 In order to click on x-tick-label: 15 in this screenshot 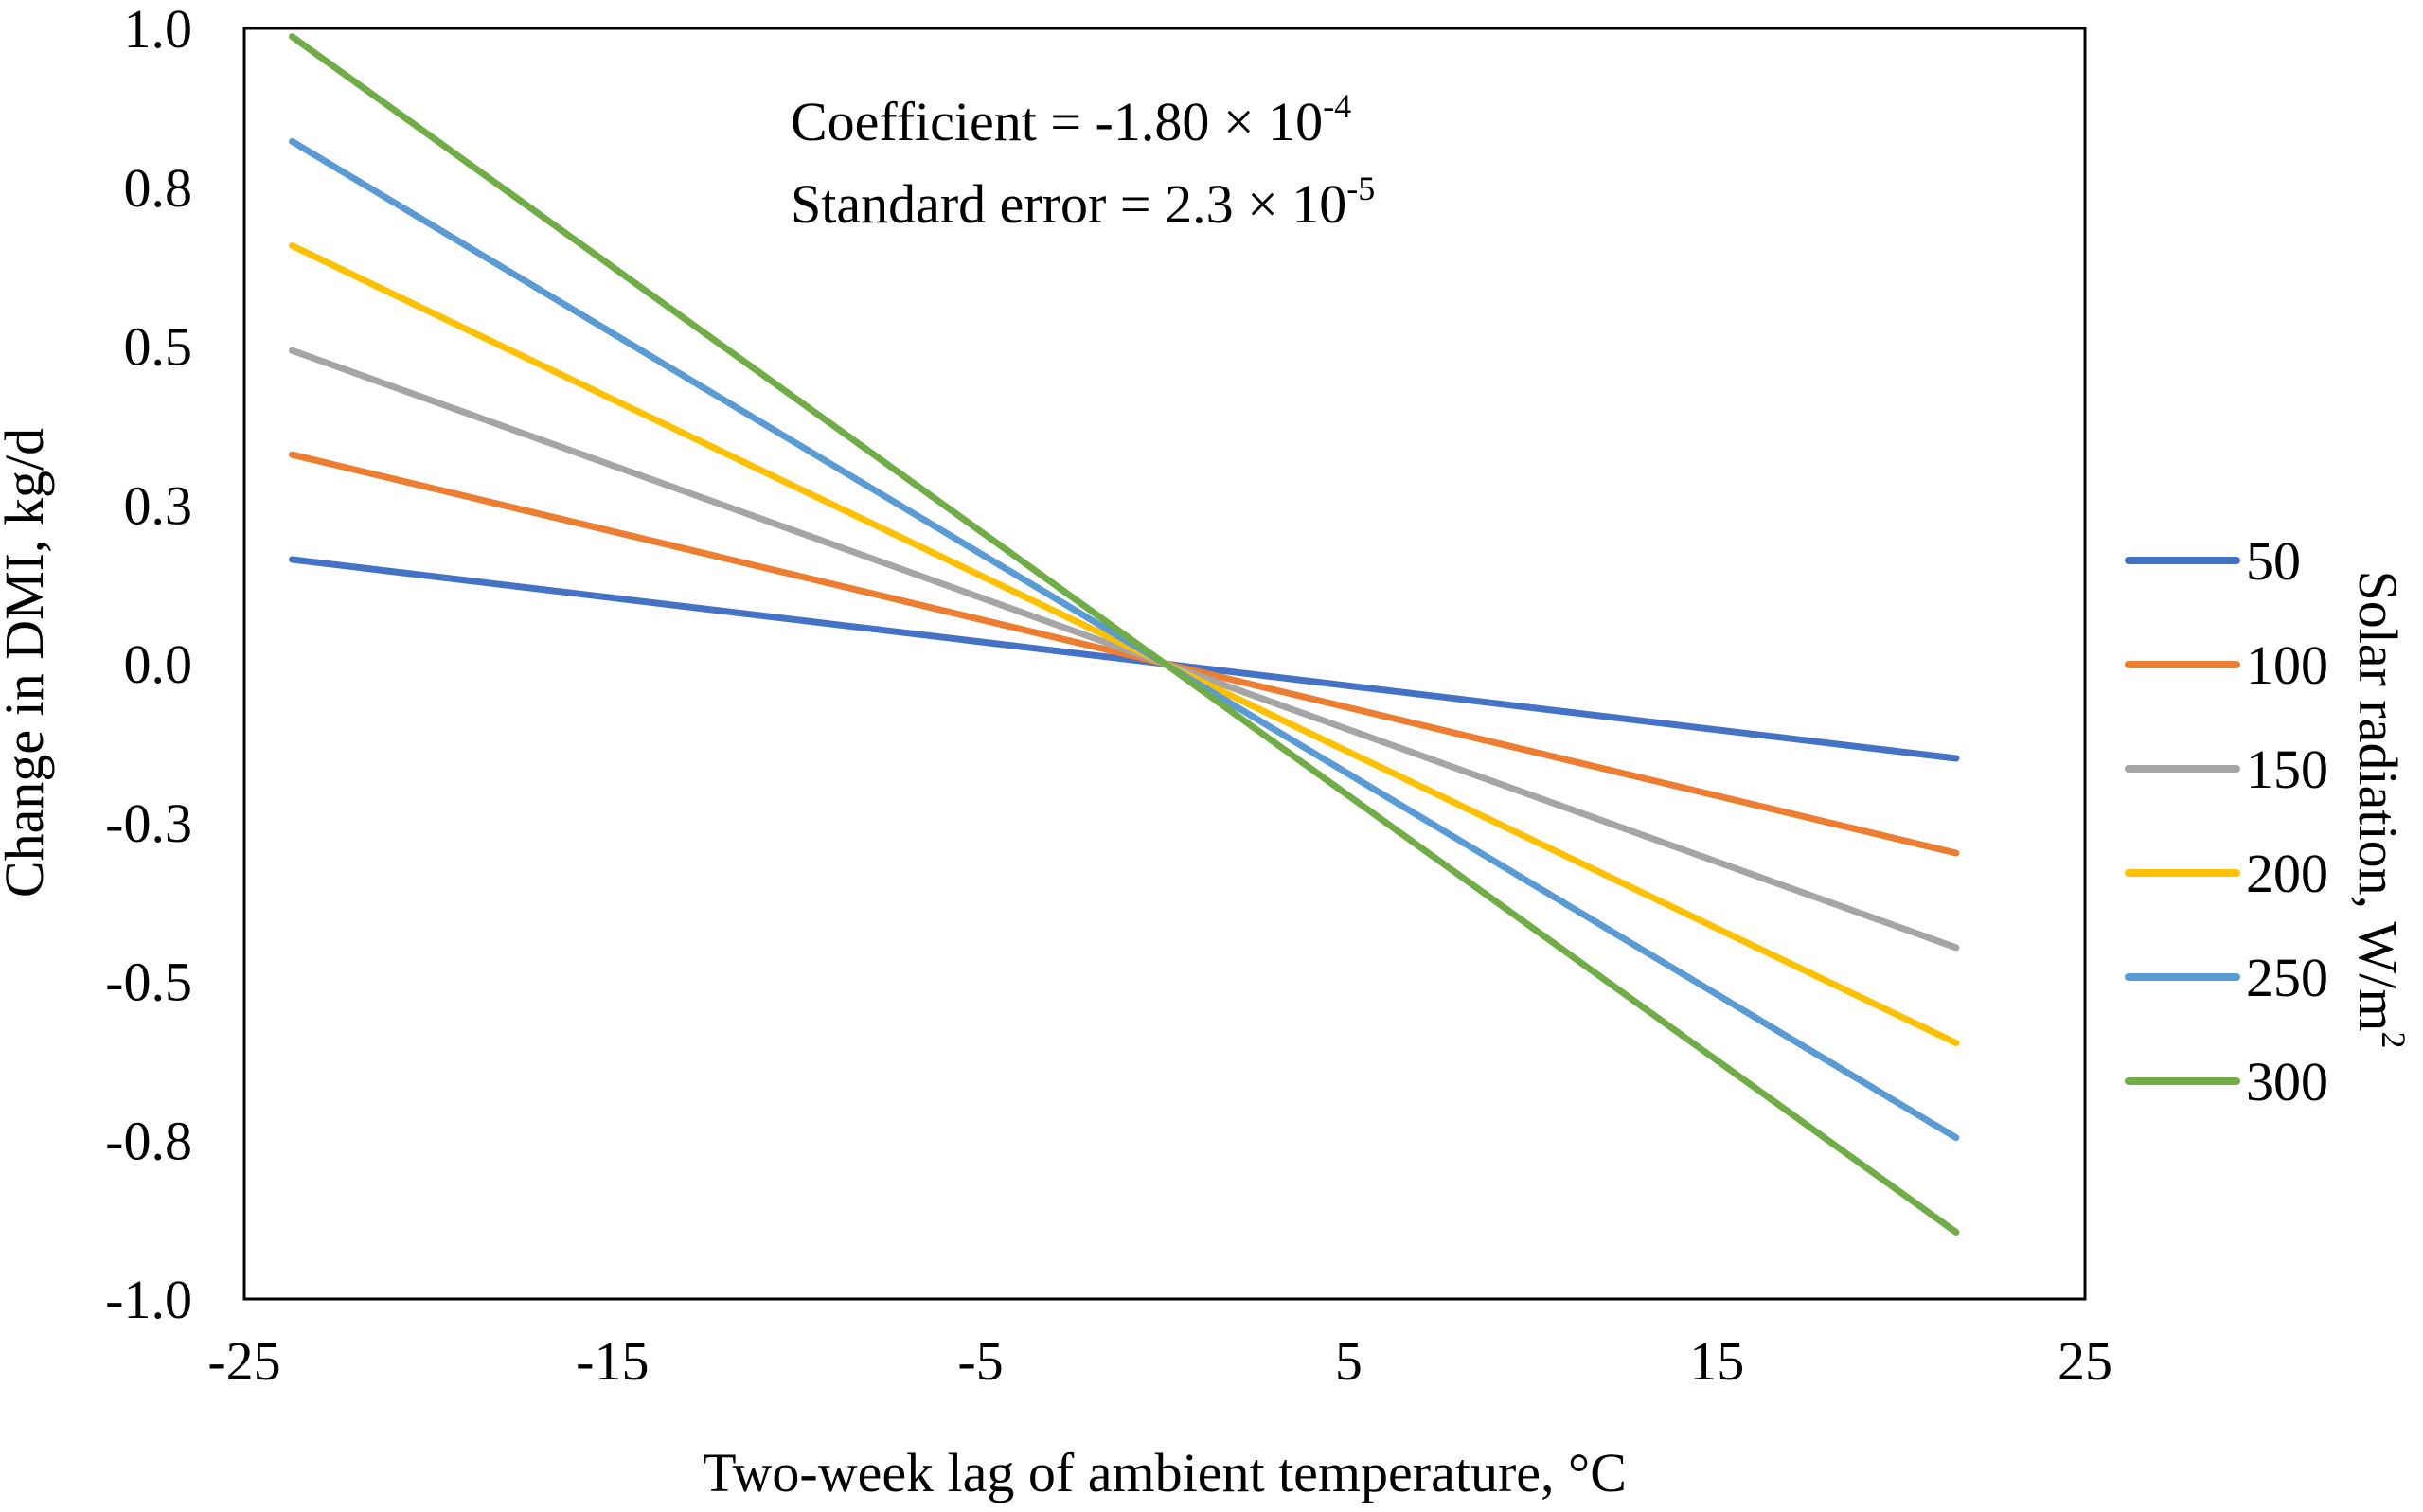, I will do `click(1716, 1361)`.